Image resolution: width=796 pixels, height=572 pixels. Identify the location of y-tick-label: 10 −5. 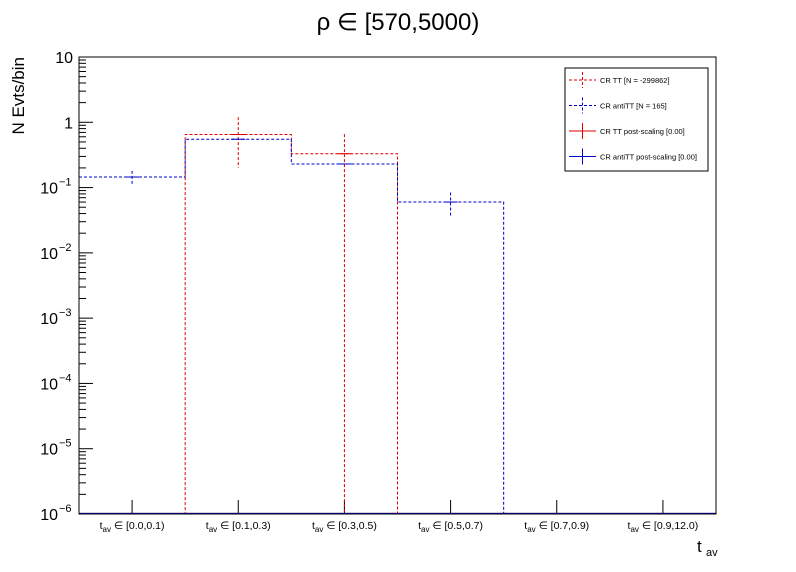
(55, 448).